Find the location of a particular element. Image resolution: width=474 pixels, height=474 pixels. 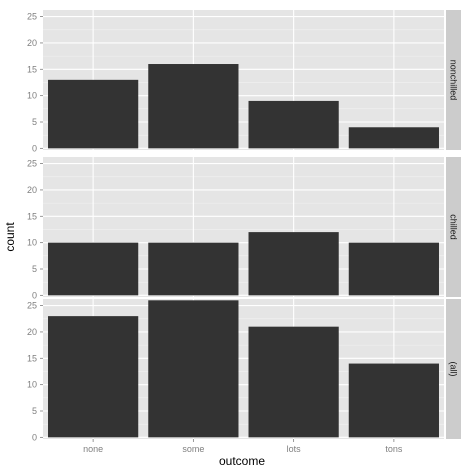

facet-strip-label: (all) is located at coordinates (454, 369).